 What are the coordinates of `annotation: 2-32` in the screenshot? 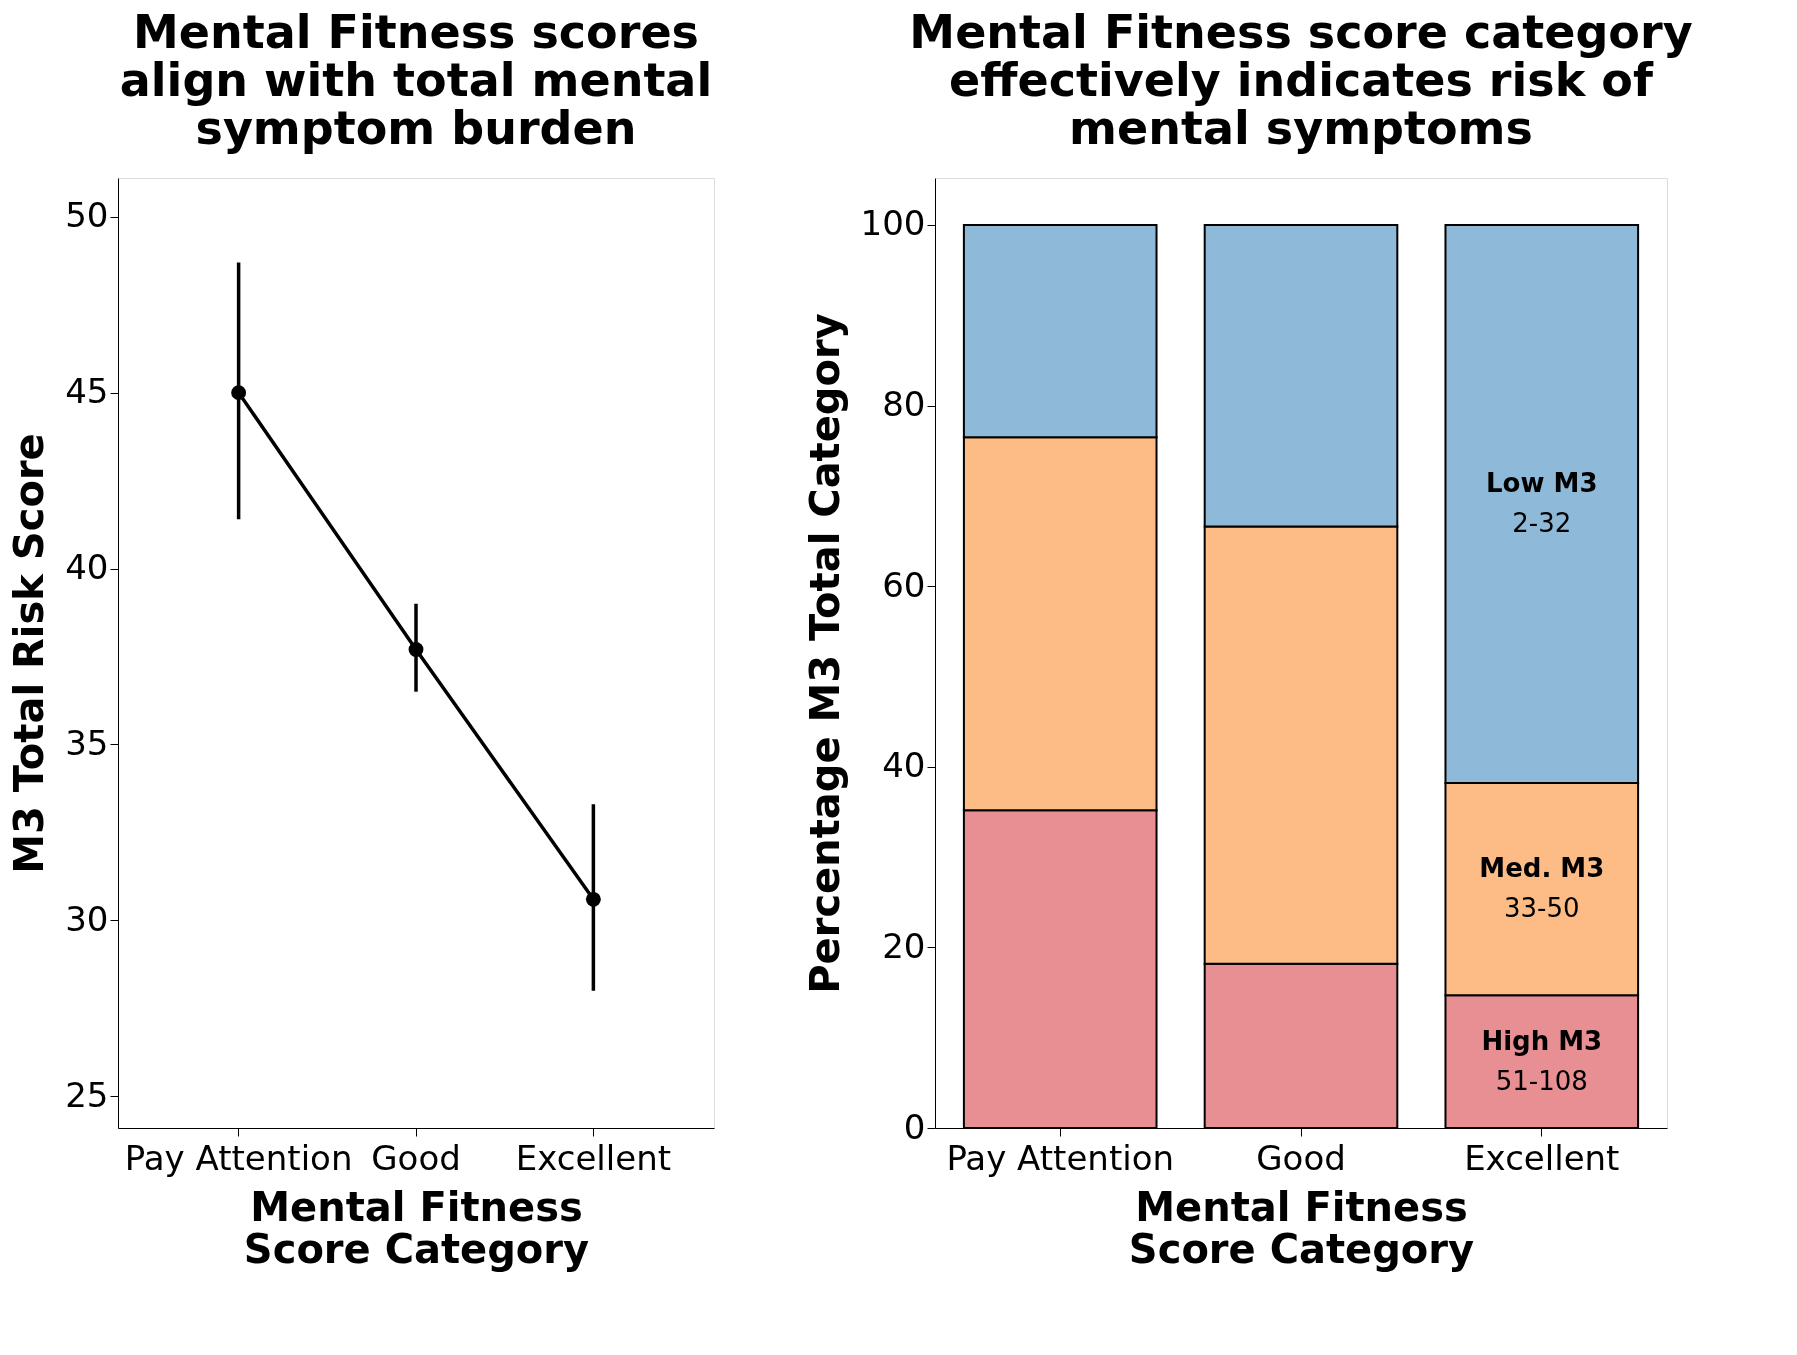 It's located at (1542, 523).